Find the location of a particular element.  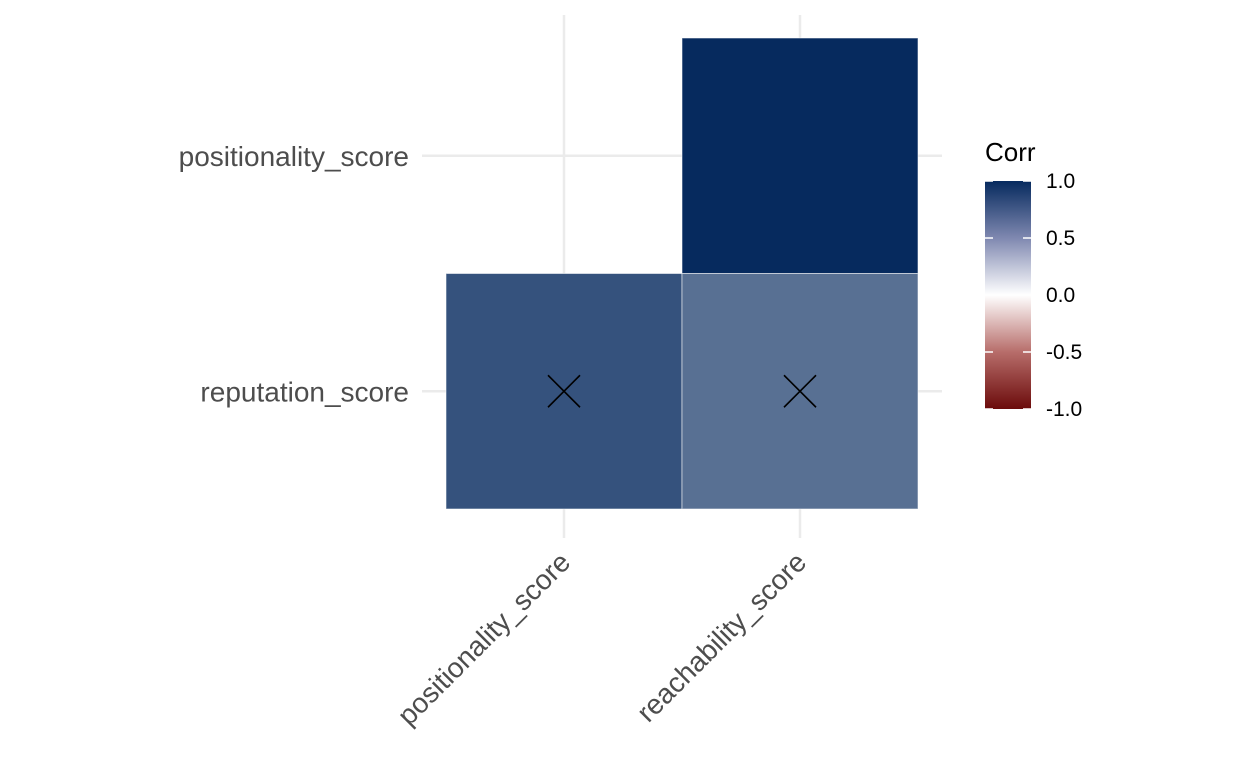

heatmap-cell is located at coordinates (800, 155).